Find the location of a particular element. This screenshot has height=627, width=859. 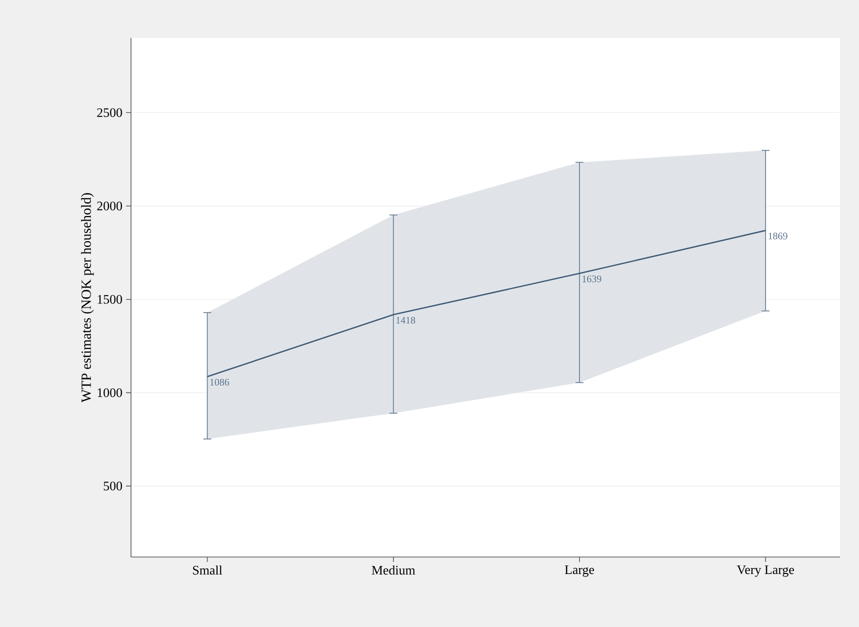

y-tick-label: 2000 is located at coordinates (109, 206).